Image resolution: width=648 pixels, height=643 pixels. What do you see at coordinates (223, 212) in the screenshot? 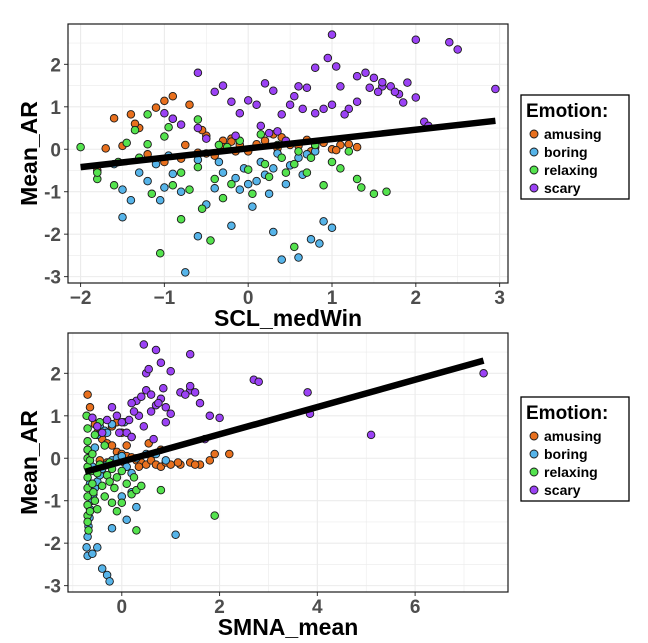
I see `series-boring` at bounding box center [223, 212].